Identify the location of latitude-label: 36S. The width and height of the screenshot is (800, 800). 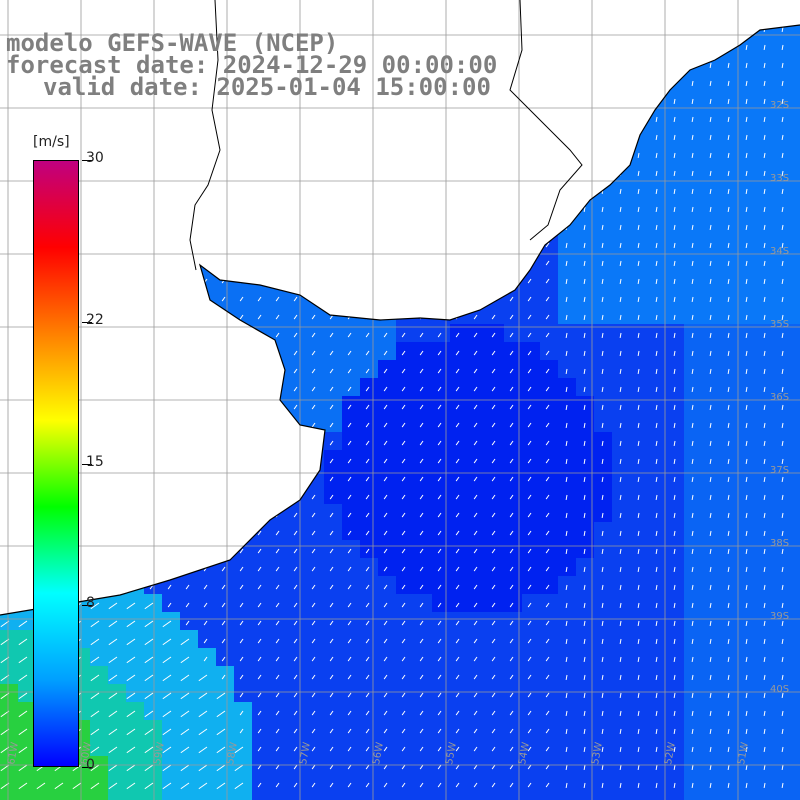
(779, 397).